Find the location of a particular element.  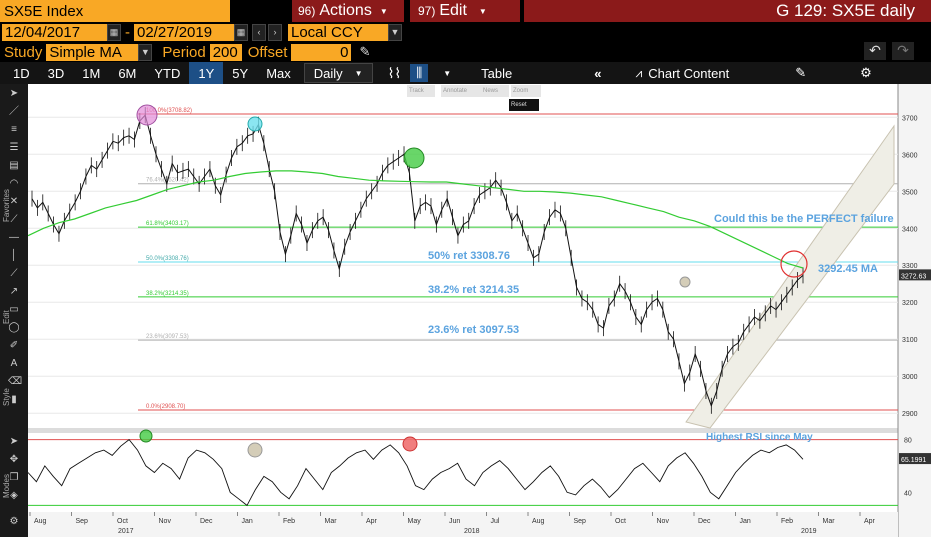

peak-marker is located at coordinates (685, 282).